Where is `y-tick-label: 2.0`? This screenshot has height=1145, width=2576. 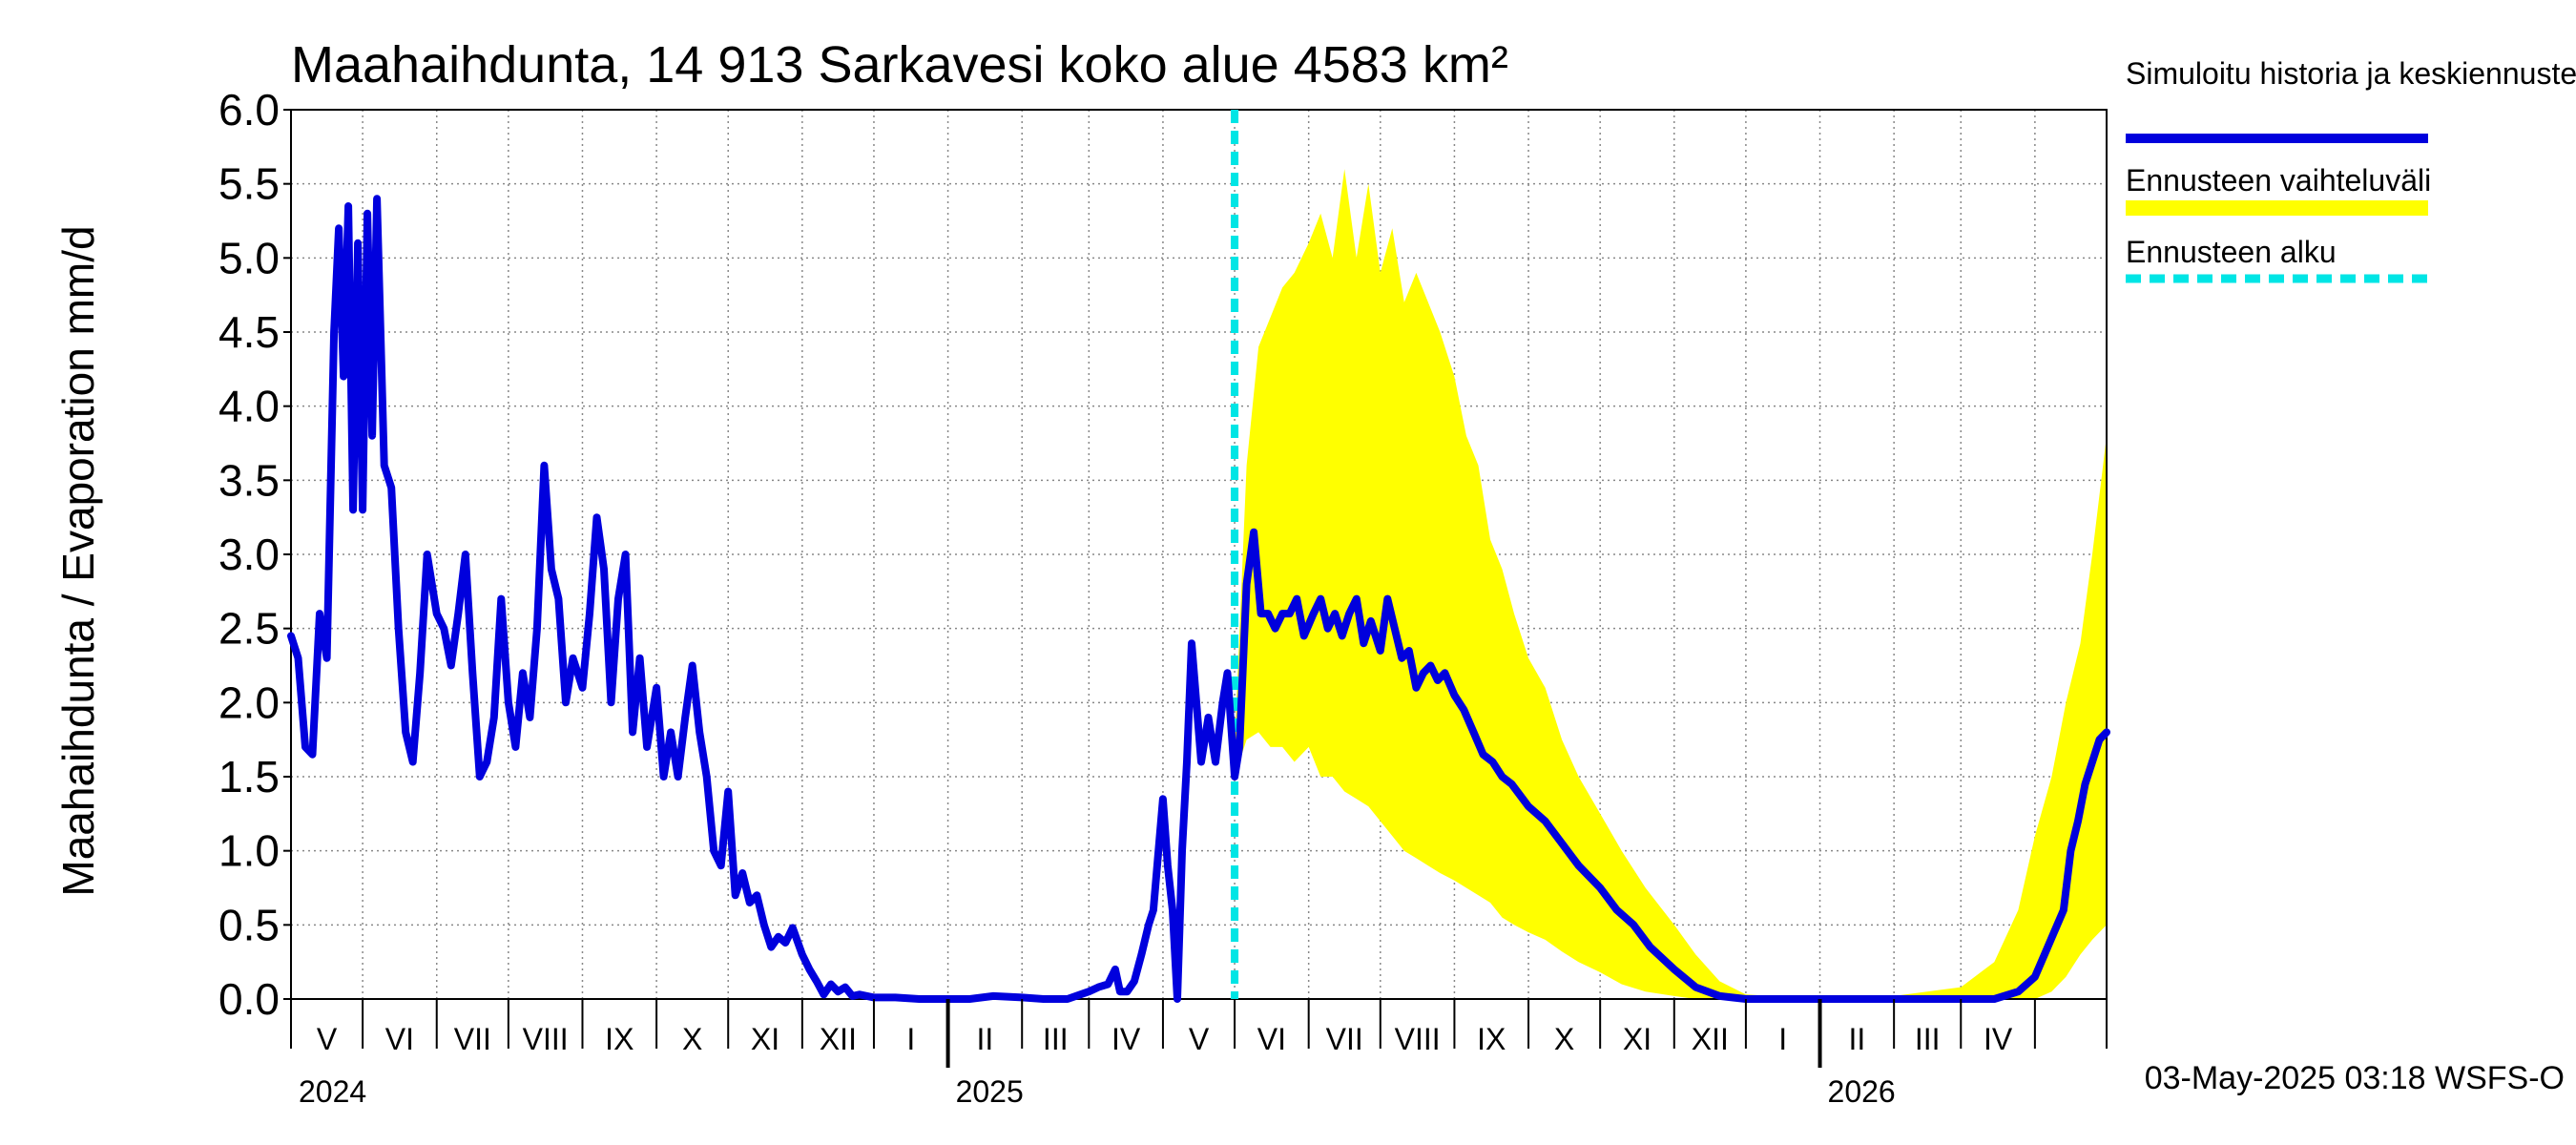 y-tick-label: 2.0 is located at coordinates (249, 702).